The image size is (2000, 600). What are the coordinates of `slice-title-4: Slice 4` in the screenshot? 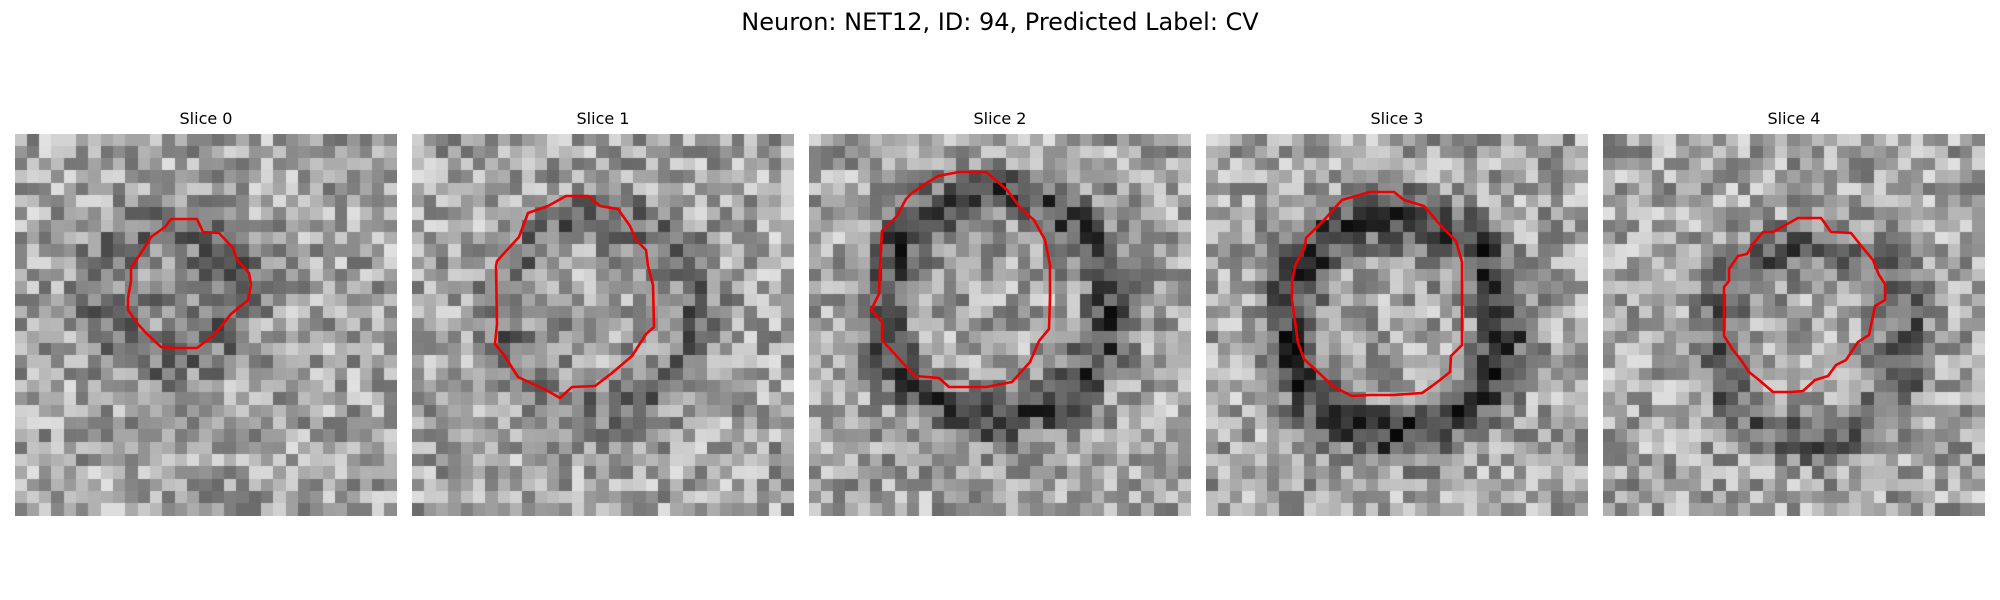 It's located at (1794, 118).